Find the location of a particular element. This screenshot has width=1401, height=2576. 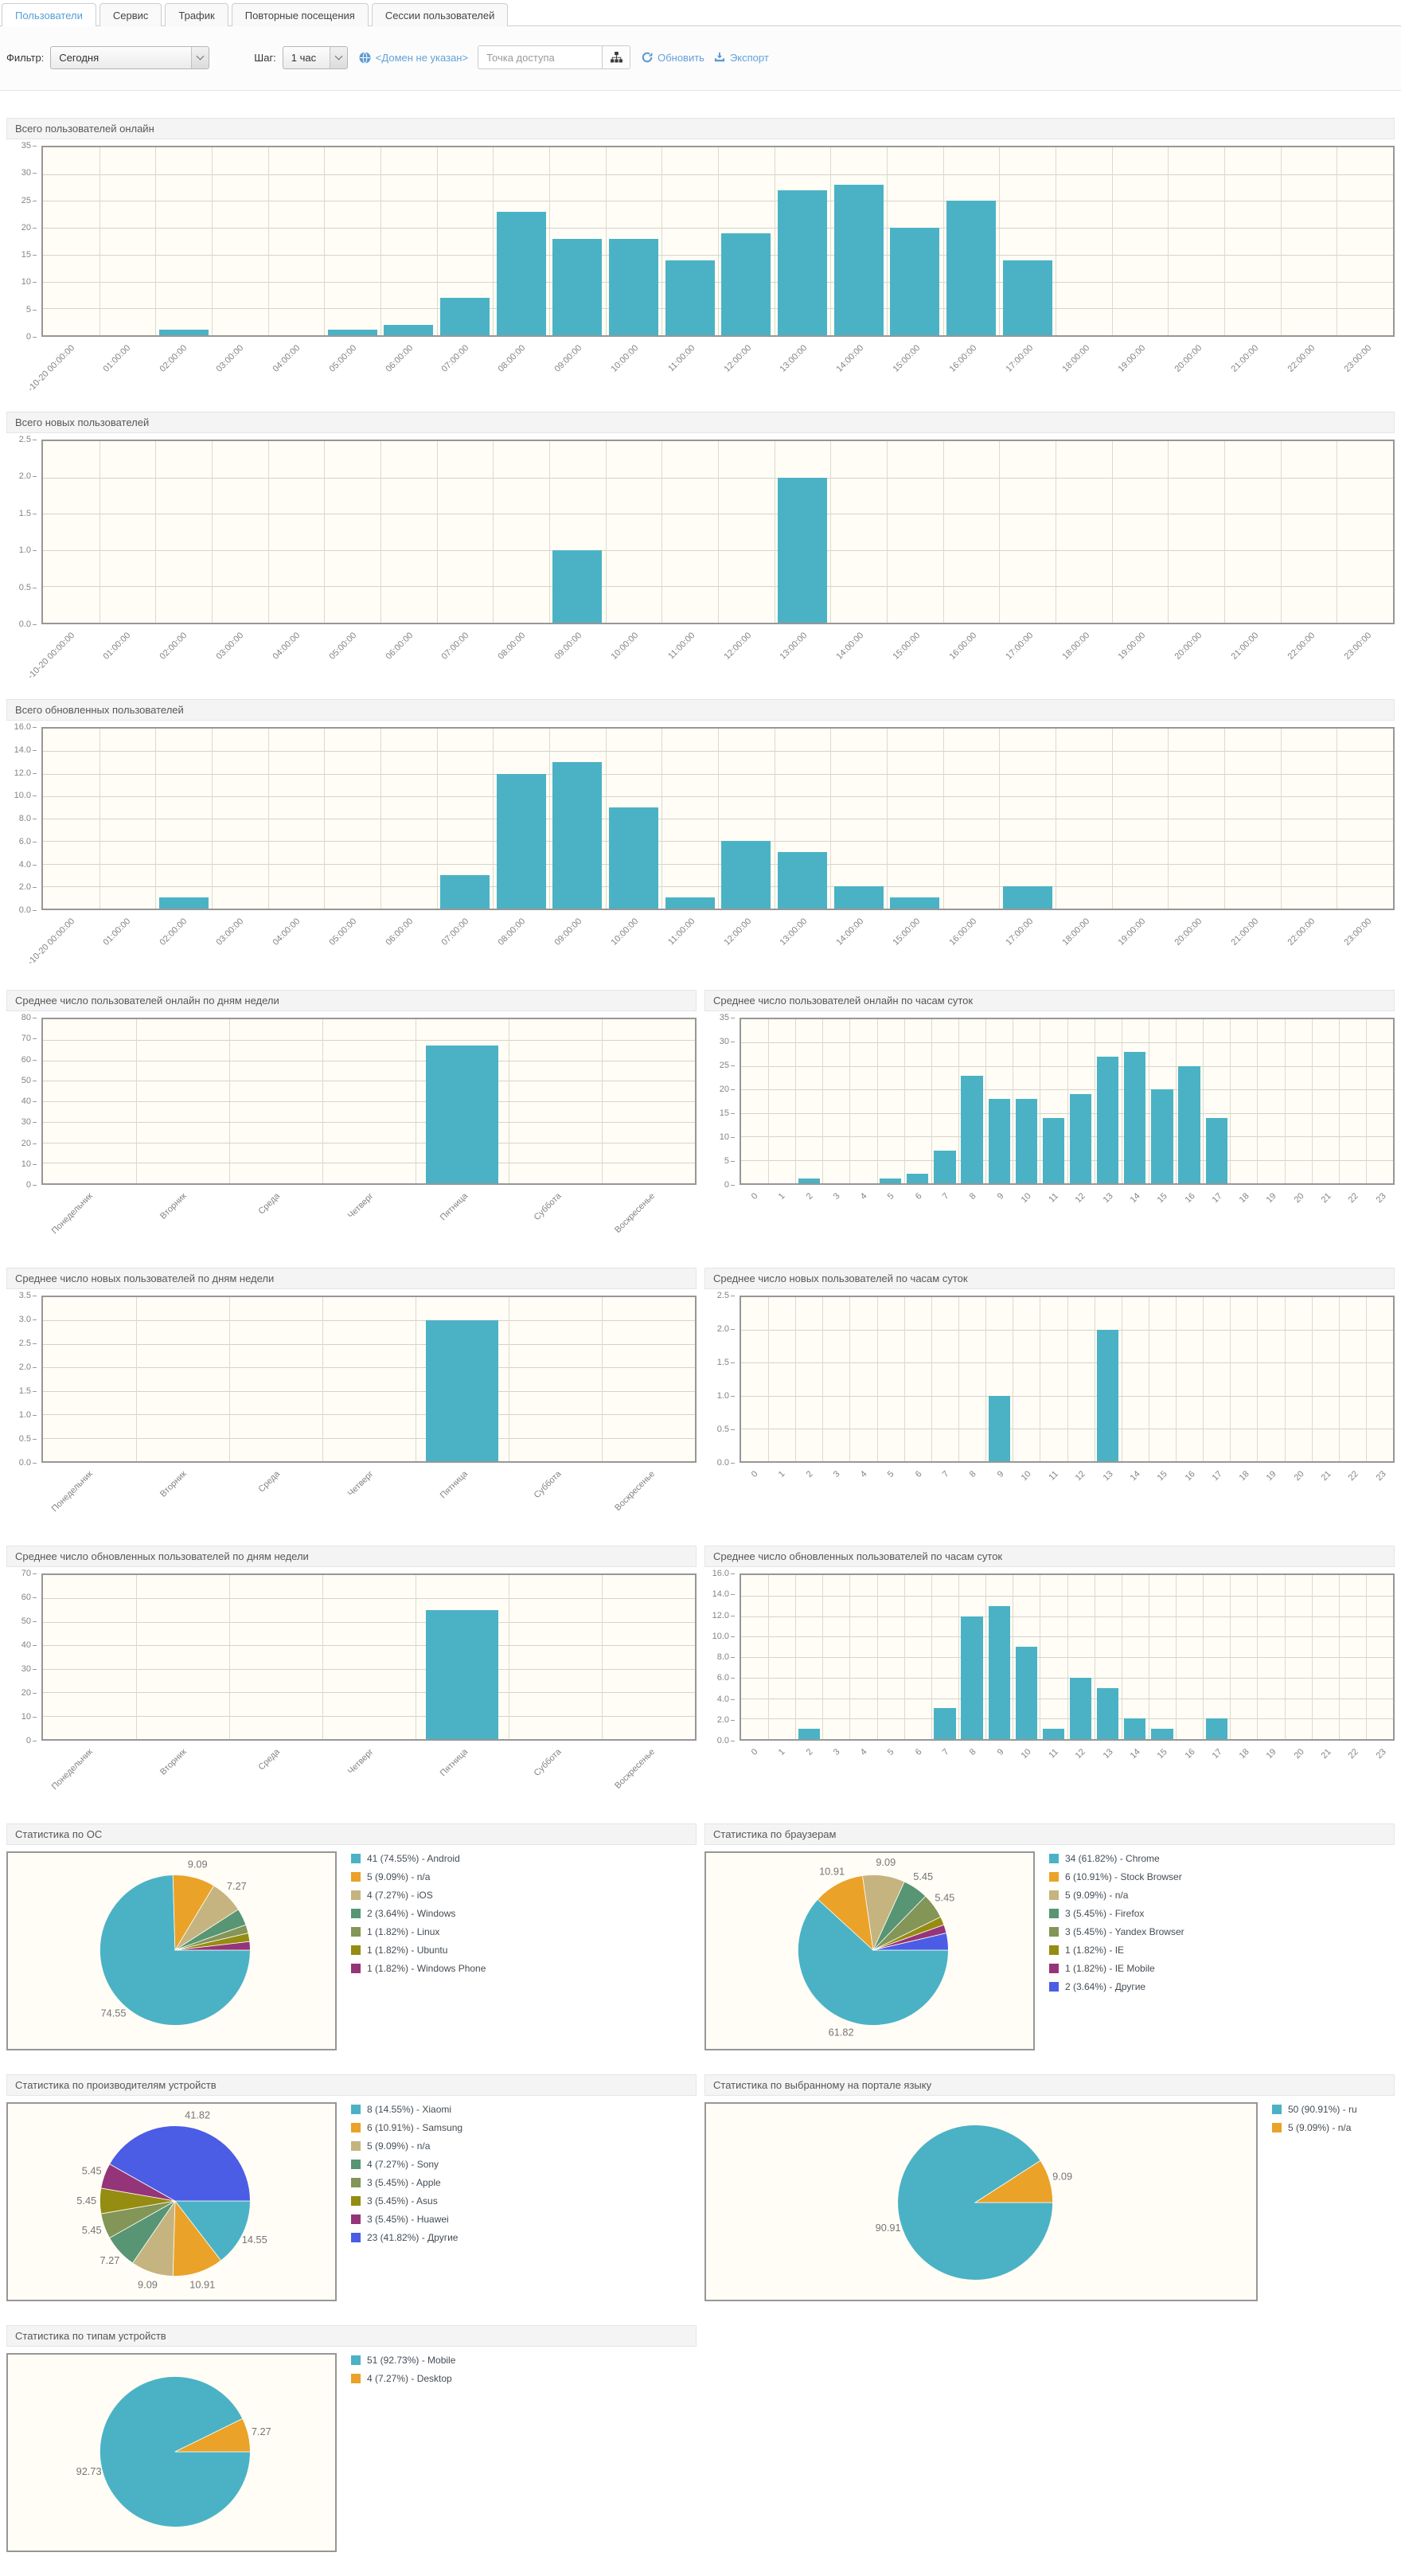

y-tick-label: 0.0 is located at coordinates (720, 1462).